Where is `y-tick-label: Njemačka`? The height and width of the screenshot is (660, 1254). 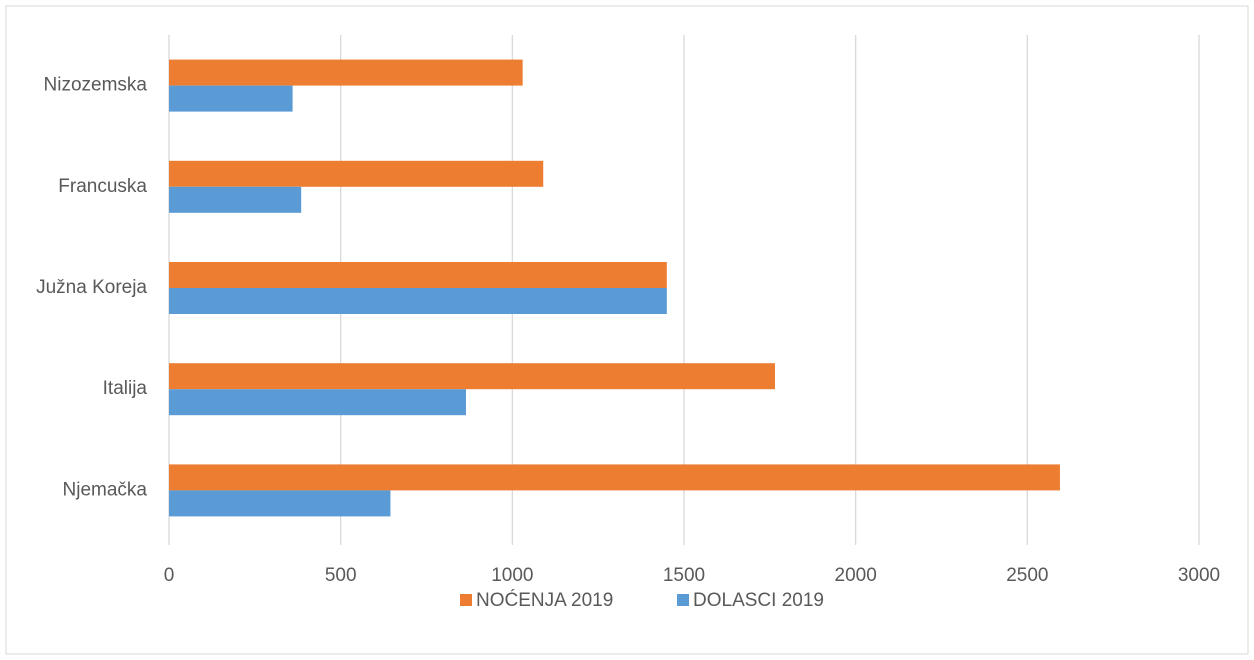 y-tick-label: Njemačka is located at coordinates (105, 489).